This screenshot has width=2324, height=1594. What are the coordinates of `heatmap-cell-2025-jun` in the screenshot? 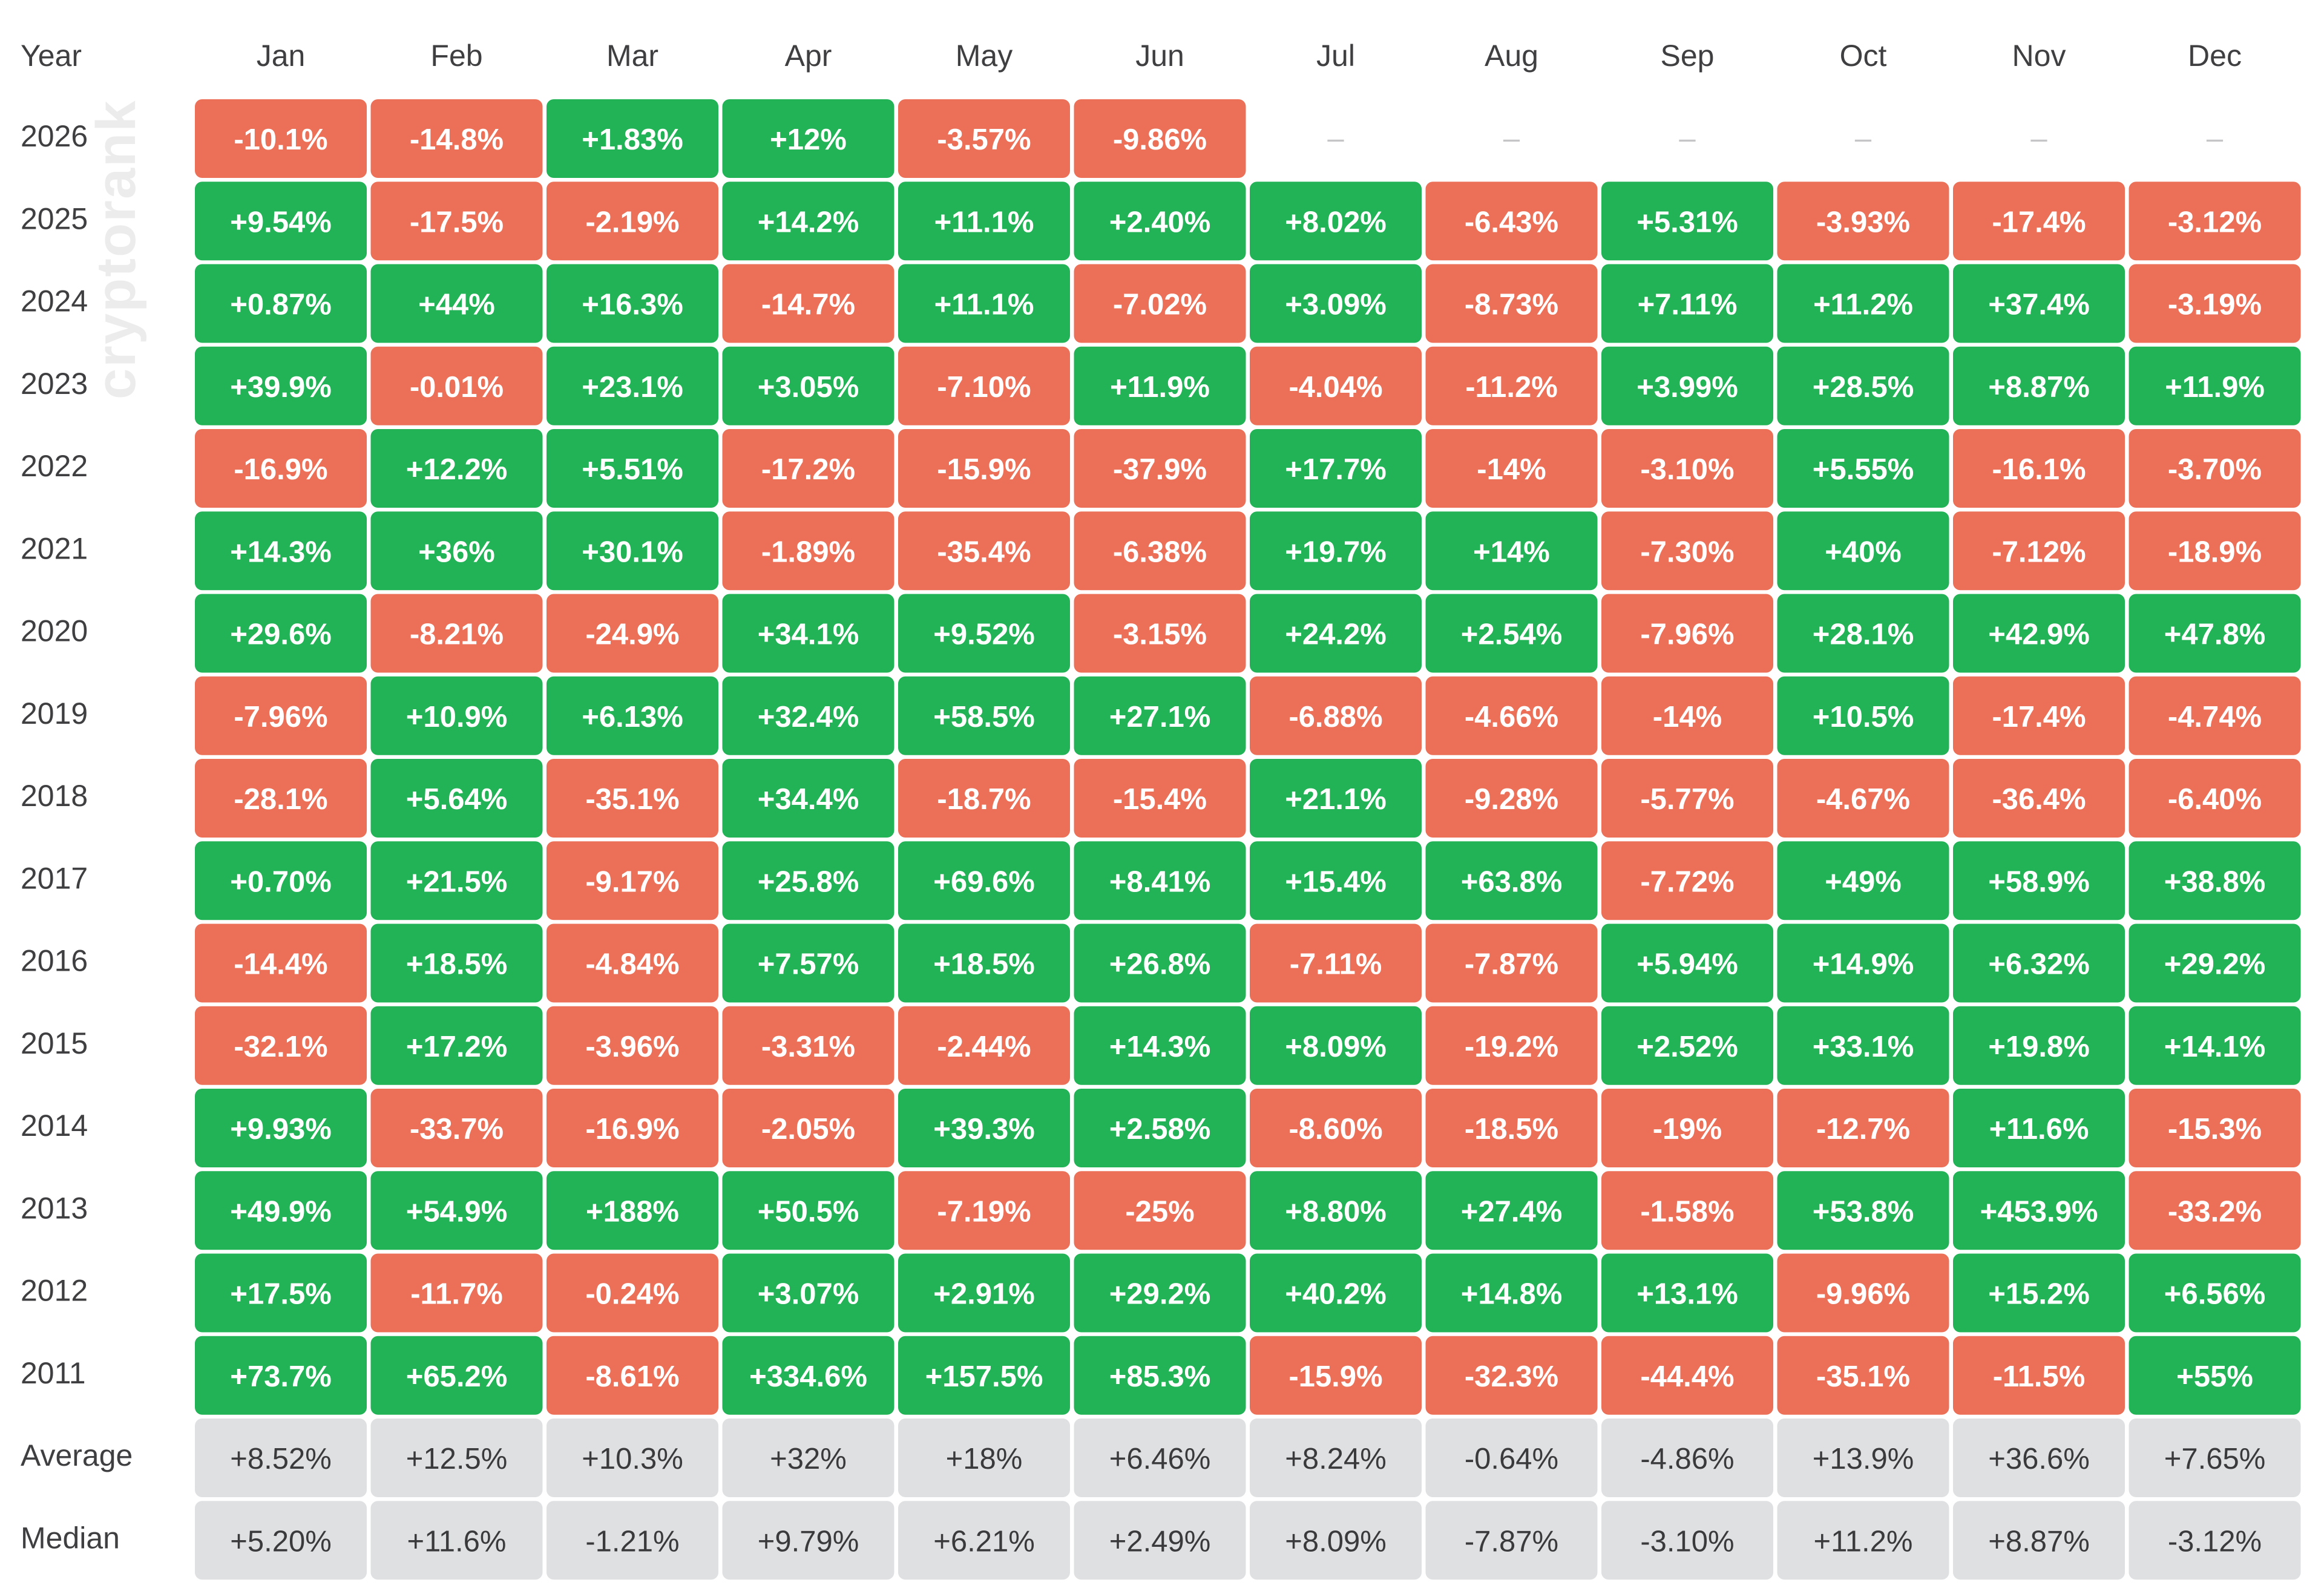 It's located at (1160, 221).